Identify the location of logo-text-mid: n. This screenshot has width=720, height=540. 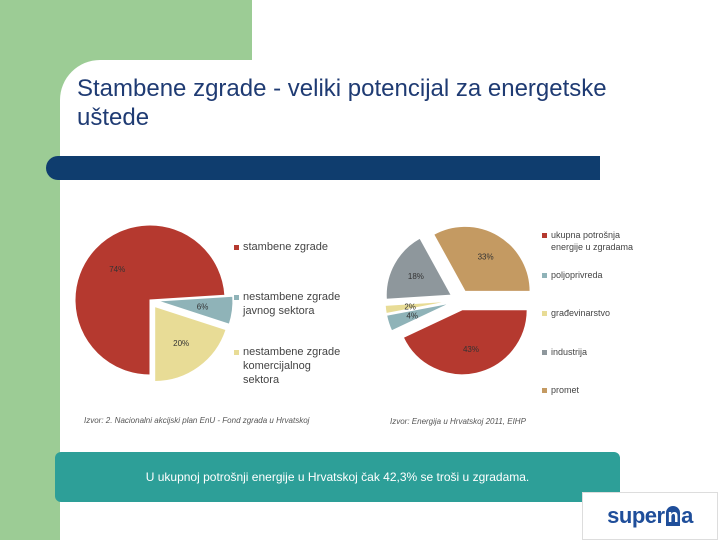
(673, 516).